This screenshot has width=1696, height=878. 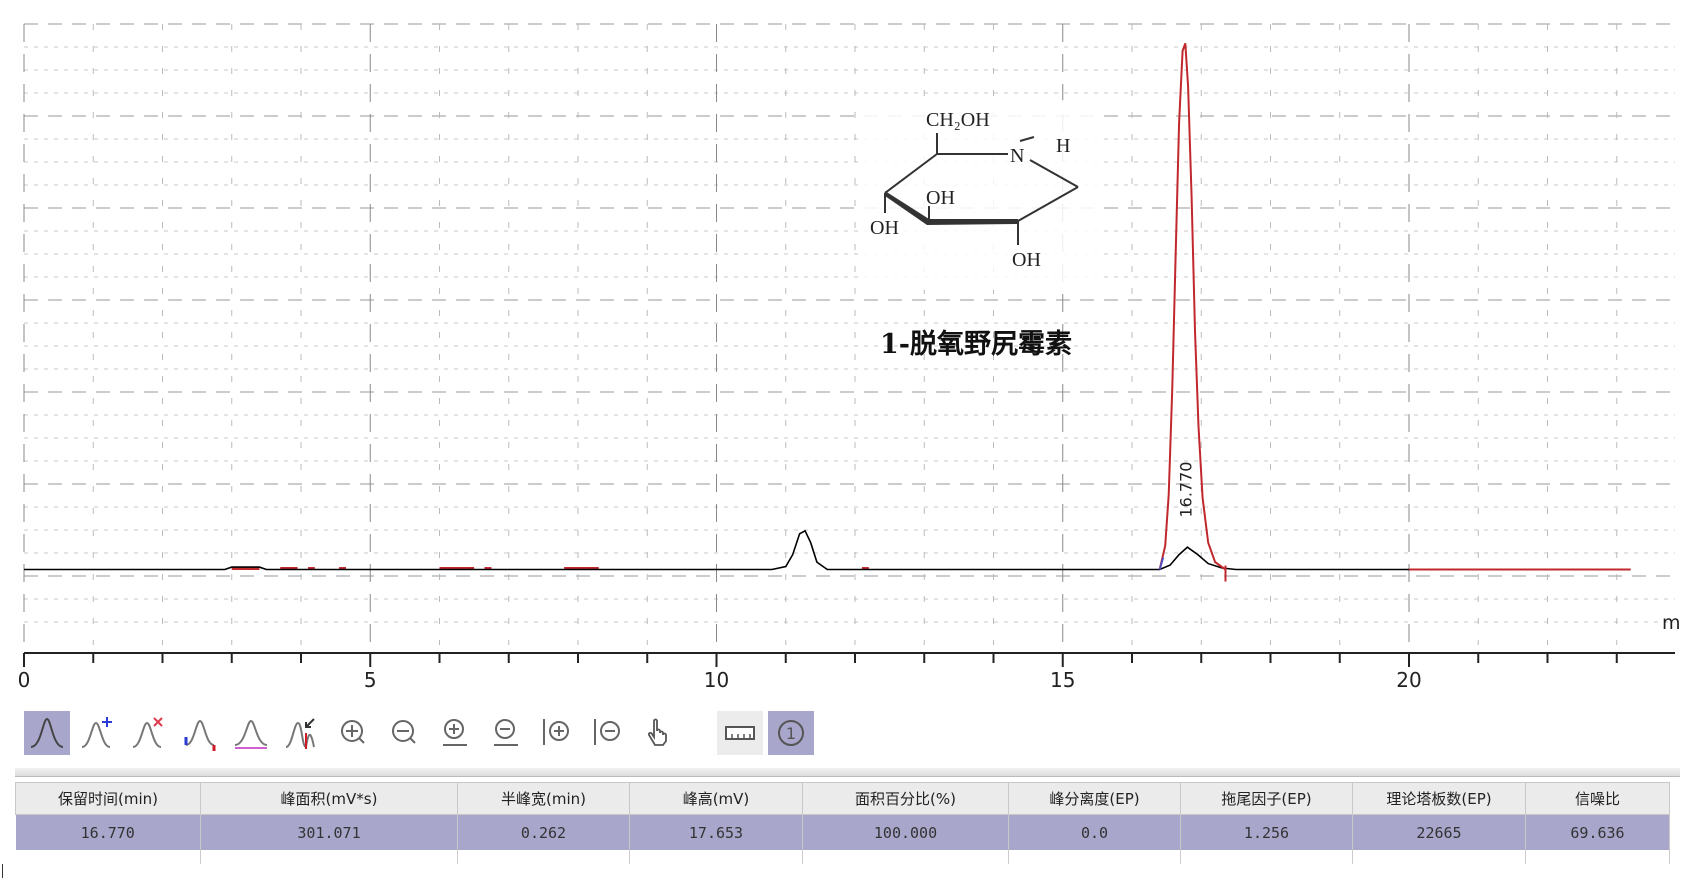 What do you see at coordinates (976, 344) in the screenshot?
I see `compound-name: 1-脱氧野尻霉素` at bounding box center [976, 344].